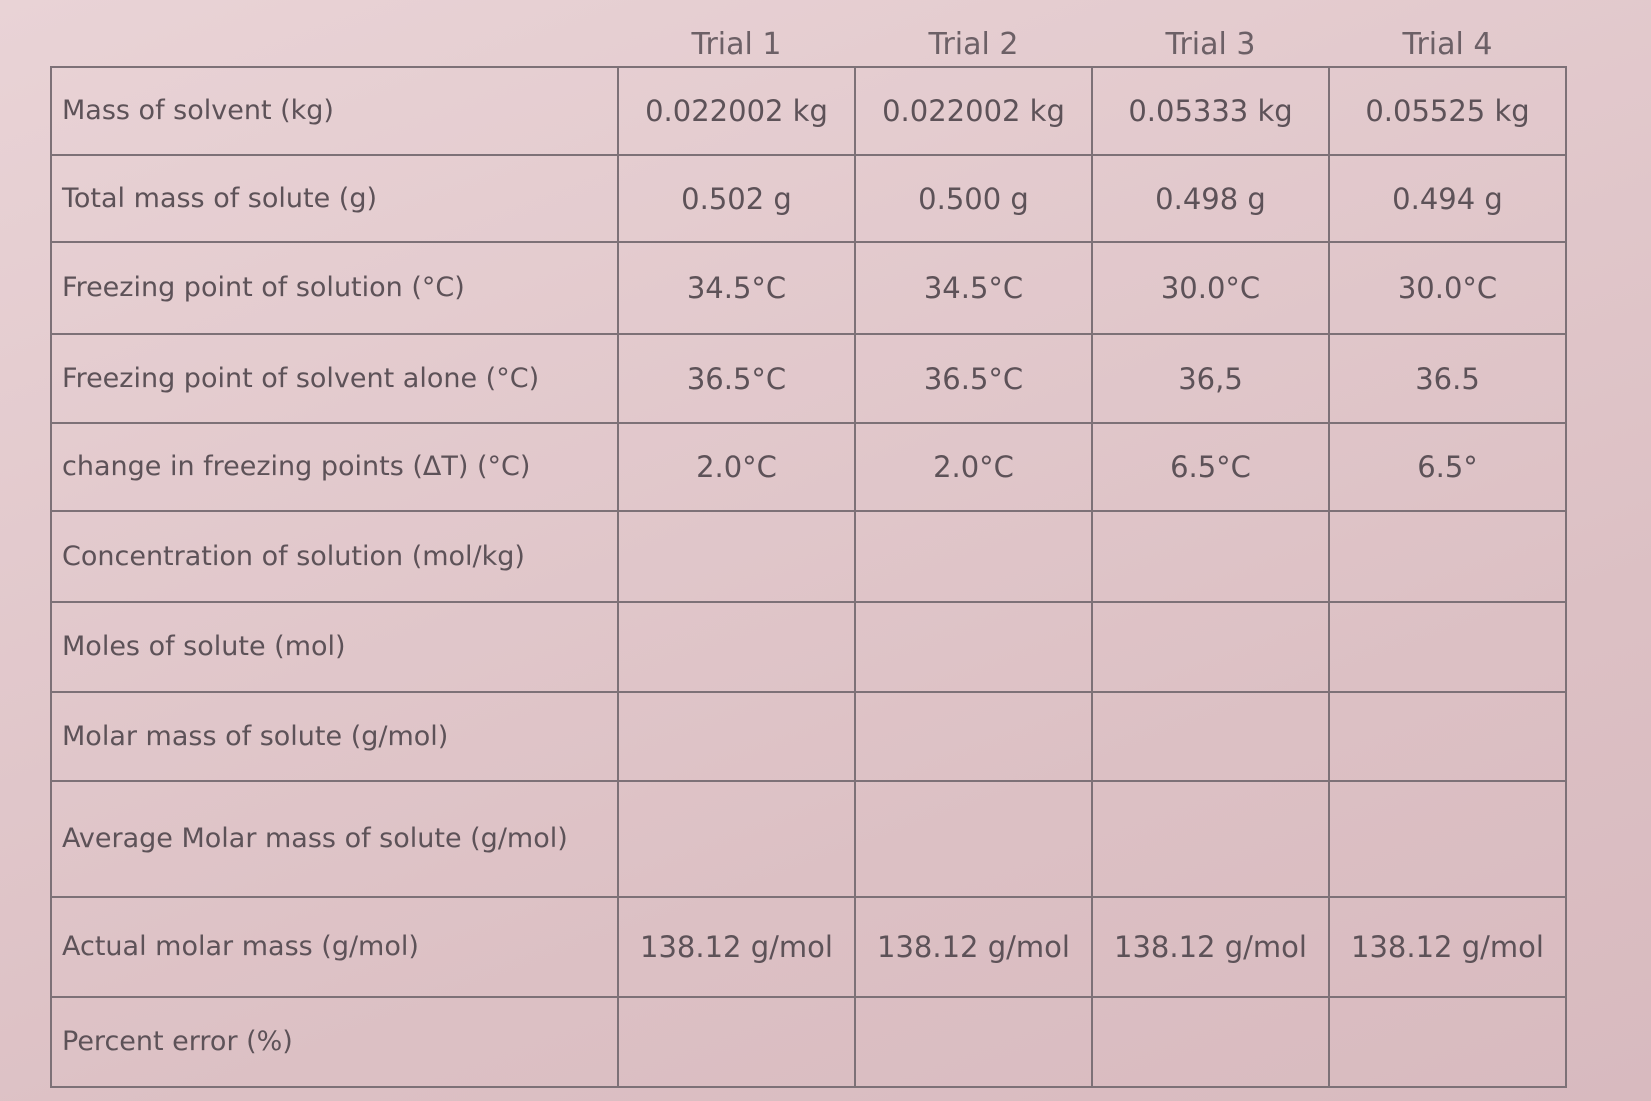  I want to click on row: Molar mass of solute (g/mol), so click(808, 736).